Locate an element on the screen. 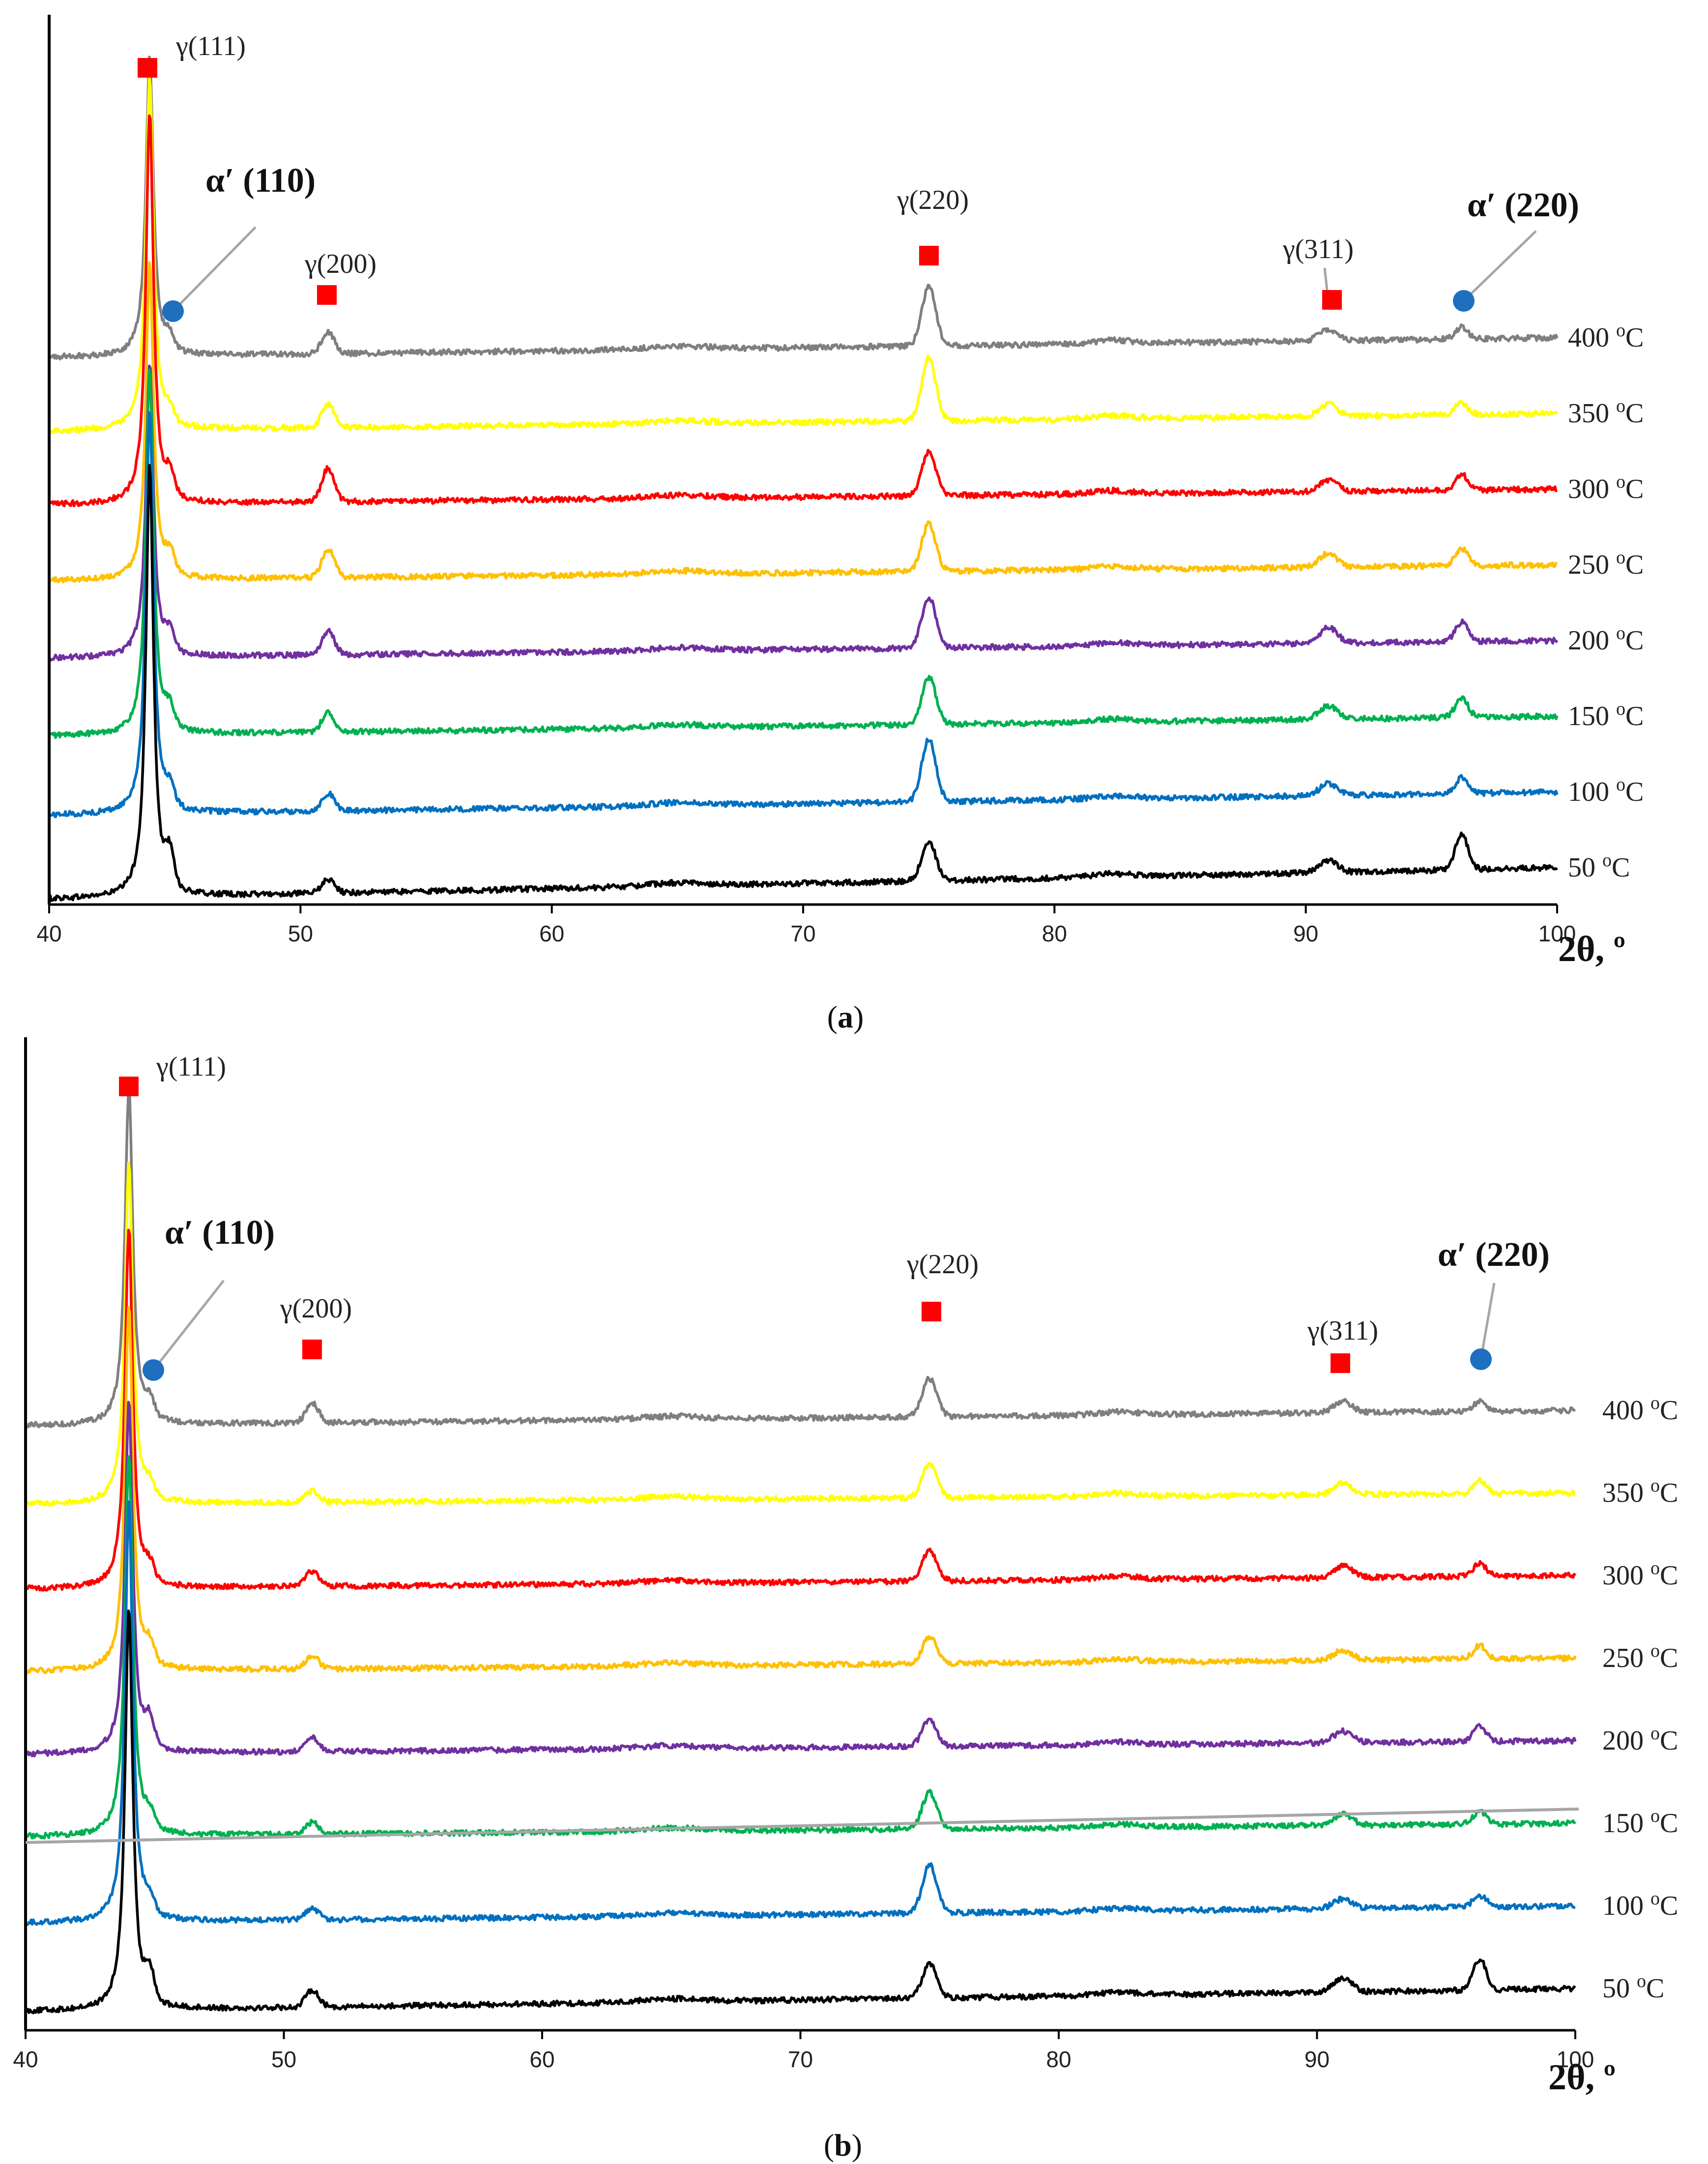  panel-b-gamma-marker-gamma200 is located at coordinates (312, 1349).